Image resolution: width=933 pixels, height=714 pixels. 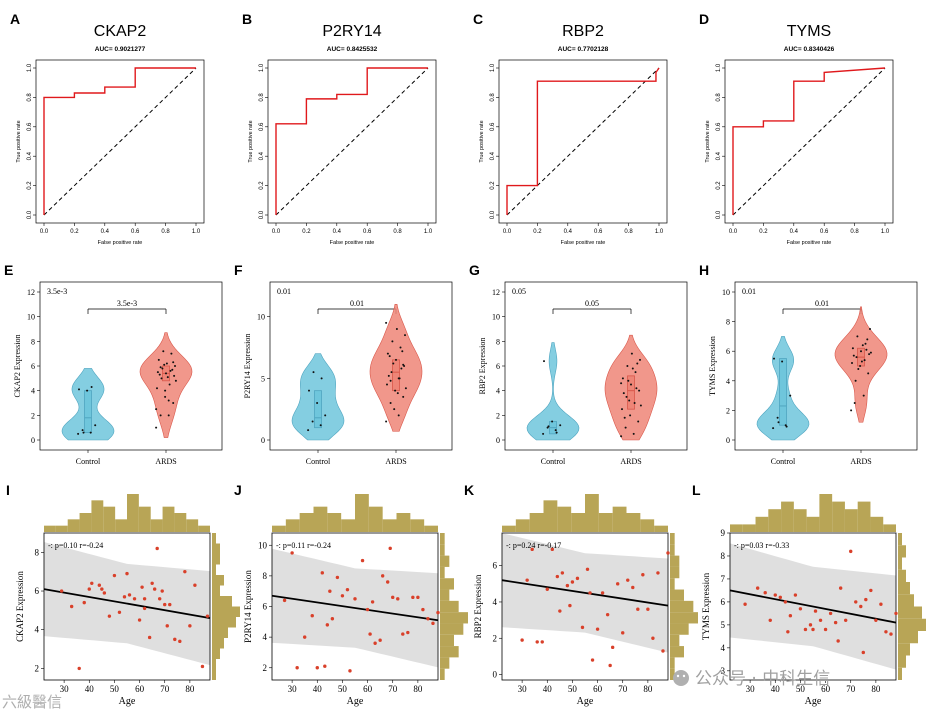 I want to click on x-tick-label: 30, so click(x=751, y=689).